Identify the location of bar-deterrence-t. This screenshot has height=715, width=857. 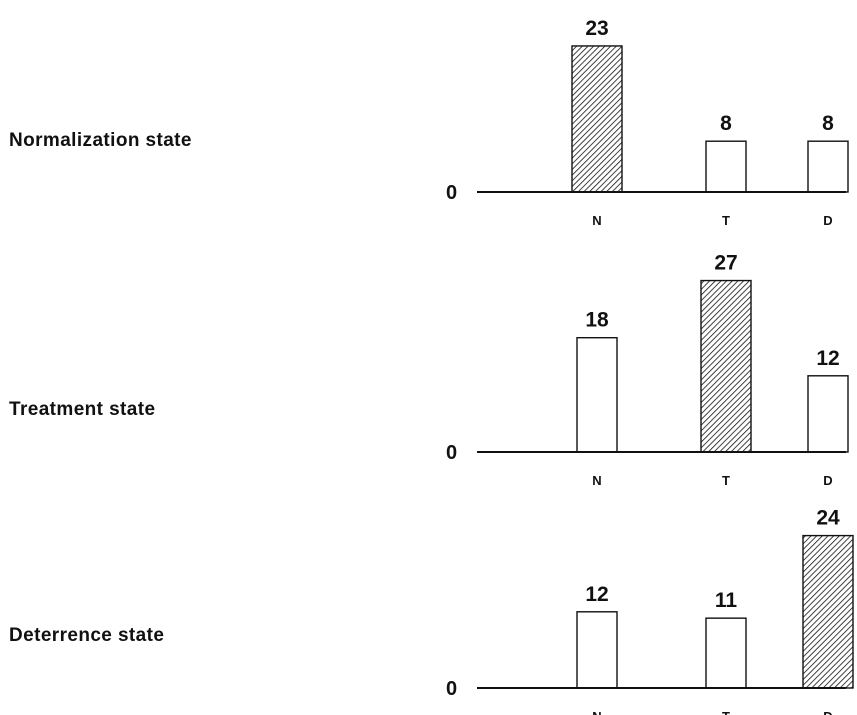
(726, 653).